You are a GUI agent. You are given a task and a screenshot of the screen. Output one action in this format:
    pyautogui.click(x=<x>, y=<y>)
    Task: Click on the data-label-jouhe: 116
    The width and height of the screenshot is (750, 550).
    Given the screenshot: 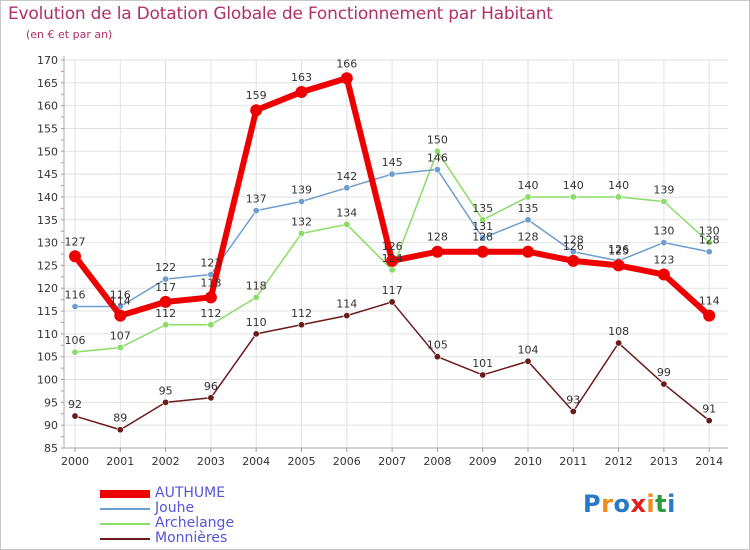 What is the action you would take?
    pyautogui.click(x=120, y=294)
    